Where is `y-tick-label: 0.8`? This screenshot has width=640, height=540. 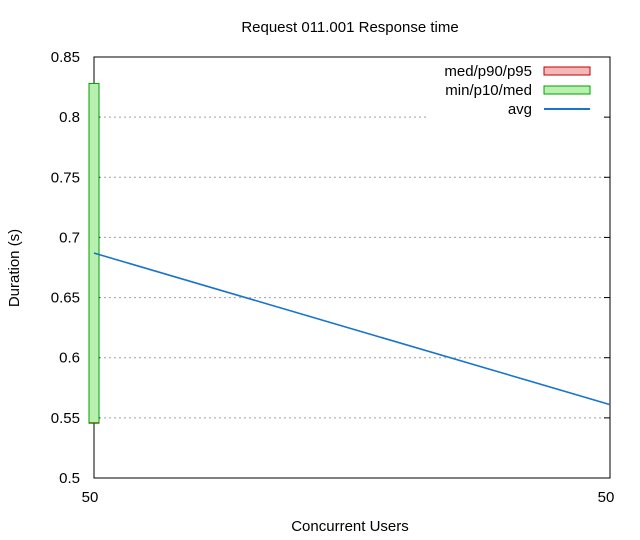 y-tick-label: 0.8 is located at coordinates (69, 117).